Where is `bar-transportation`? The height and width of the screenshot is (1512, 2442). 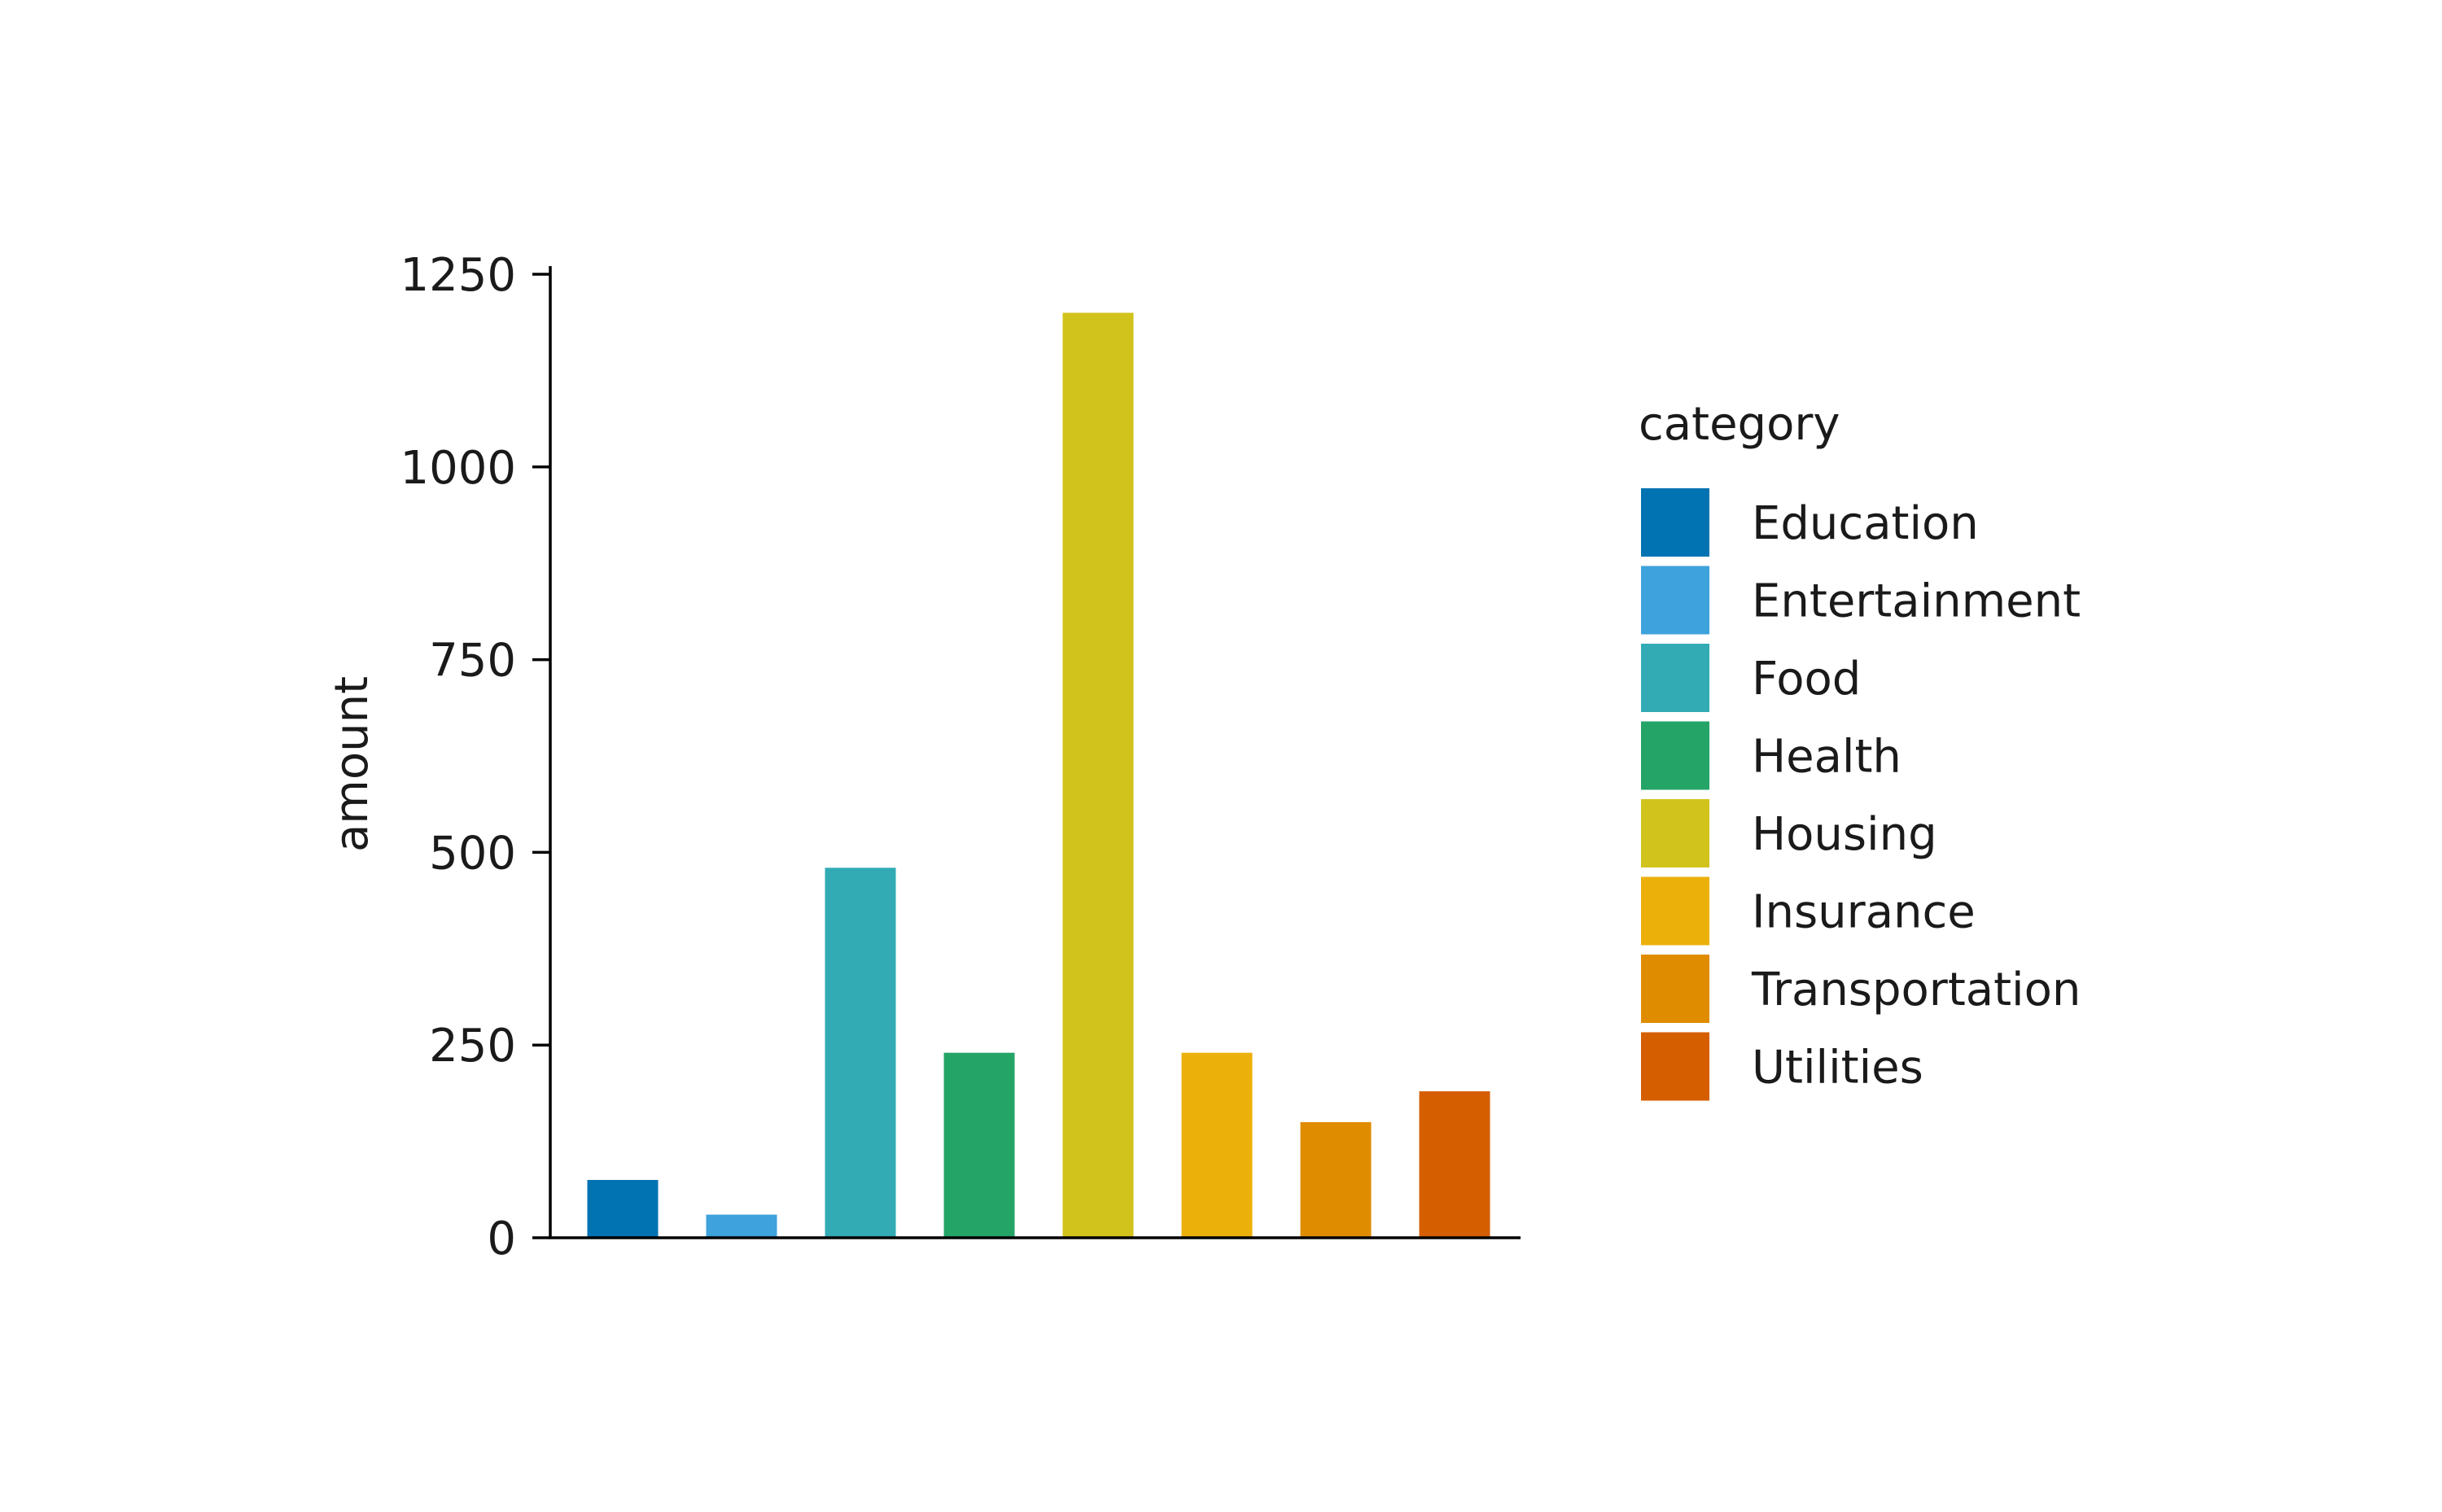
bar-transportation is located at coordinates (1336, 1179).